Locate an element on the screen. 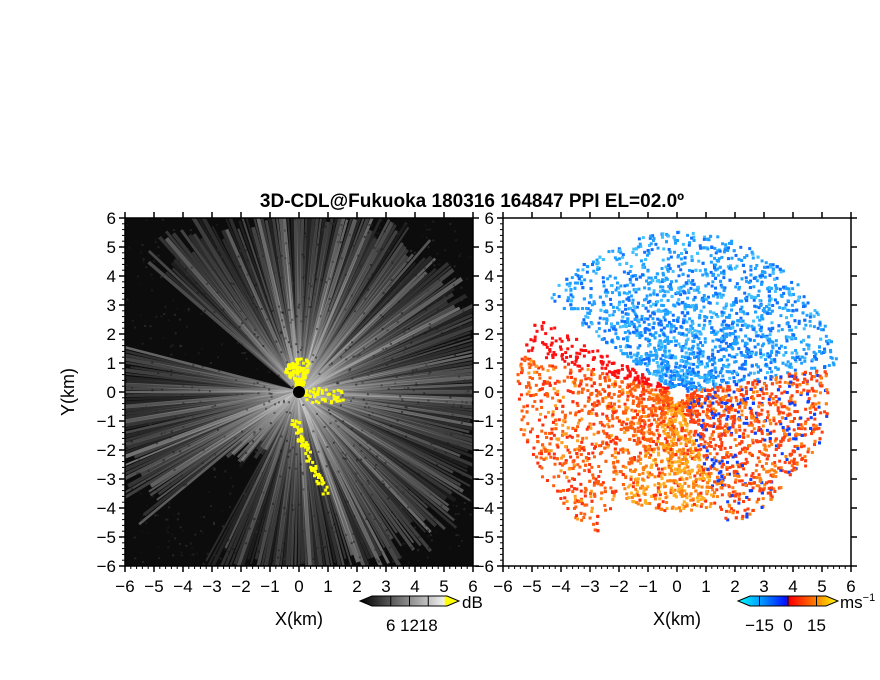 The width and height of the screenshot is (880, 680). x-tick-label: 4 is located at coordinates (414, 586).